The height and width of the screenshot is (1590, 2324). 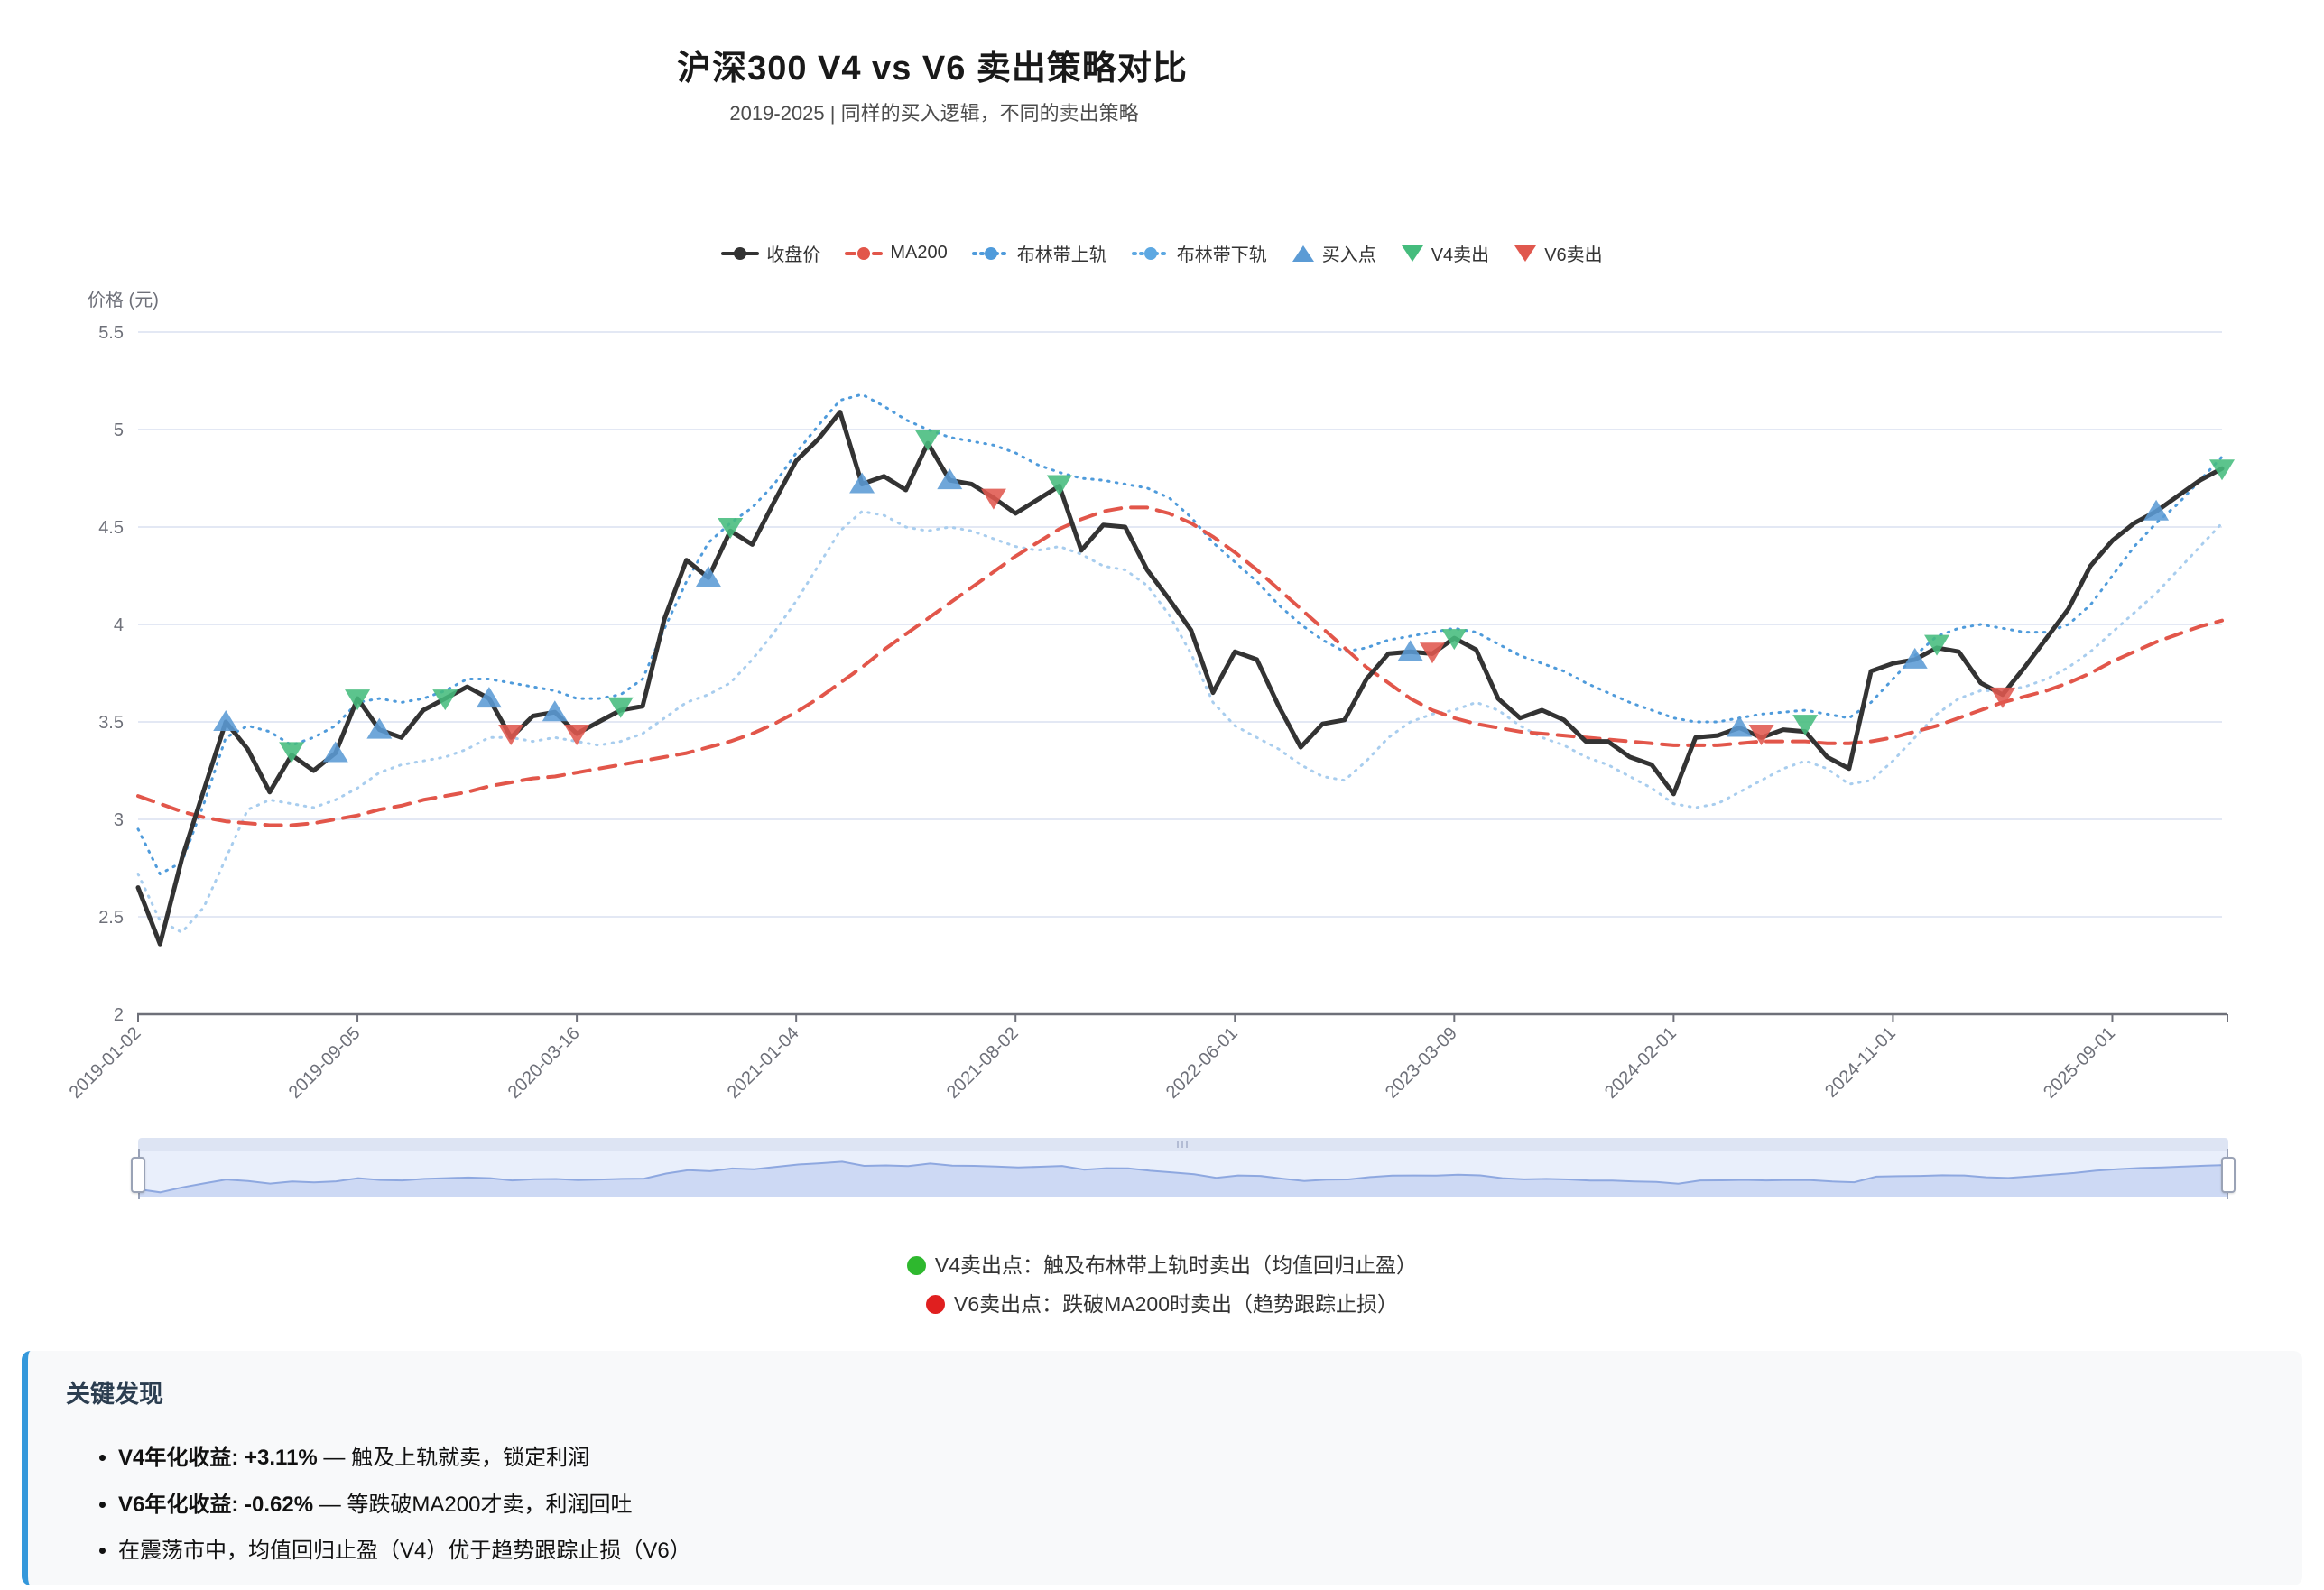 I want to click on markers-v6-sell, so click(x=1257, y=616).